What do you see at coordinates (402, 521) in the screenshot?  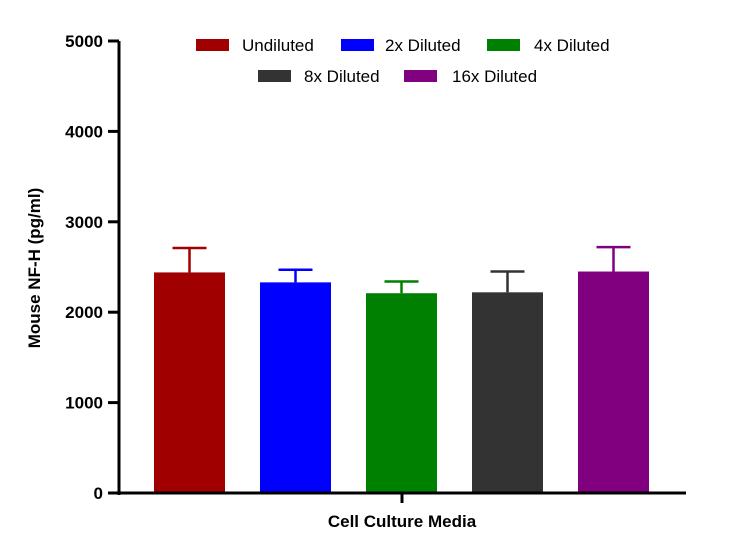 I see `x-axis-title: Cell Culture Media` at bounding box center [402, 521].